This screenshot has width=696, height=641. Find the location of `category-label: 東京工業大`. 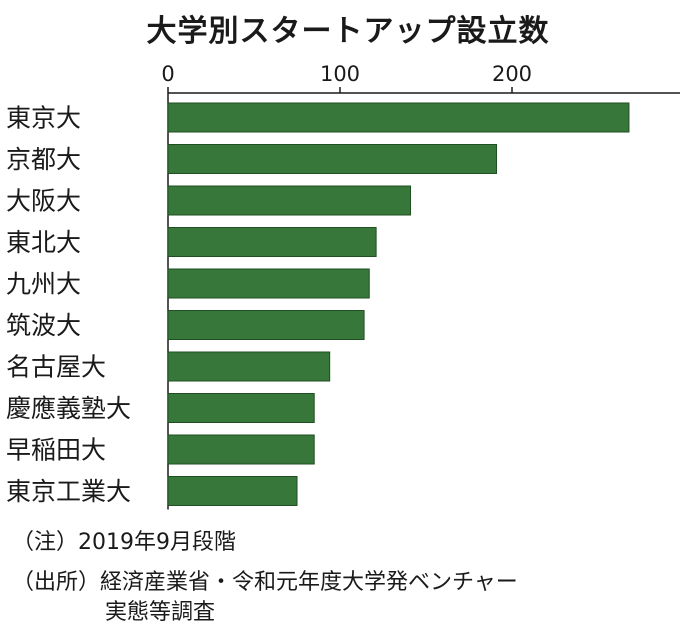

category-label: 東京工業大 is located at coordinates (68, 491).